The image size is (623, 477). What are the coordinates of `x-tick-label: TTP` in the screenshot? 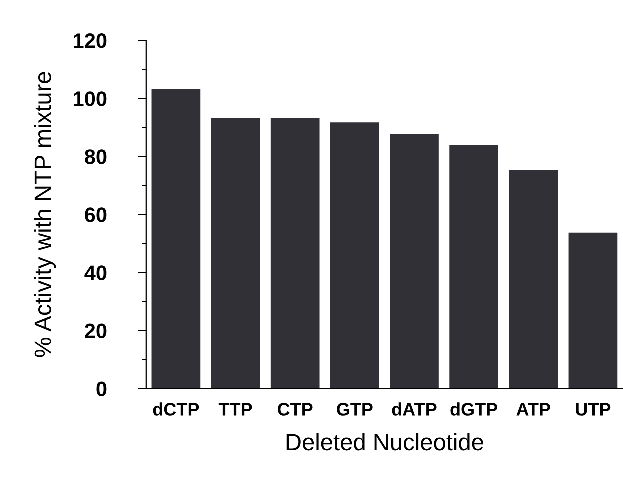 It's located at (235, 409).